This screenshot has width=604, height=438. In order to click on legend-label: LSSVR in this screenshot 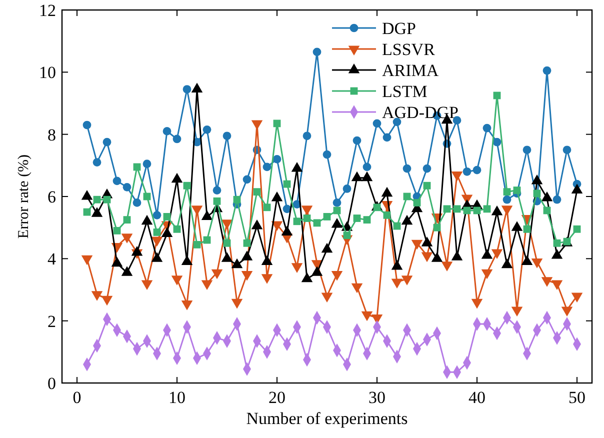, I will do `click(409, 49)`.